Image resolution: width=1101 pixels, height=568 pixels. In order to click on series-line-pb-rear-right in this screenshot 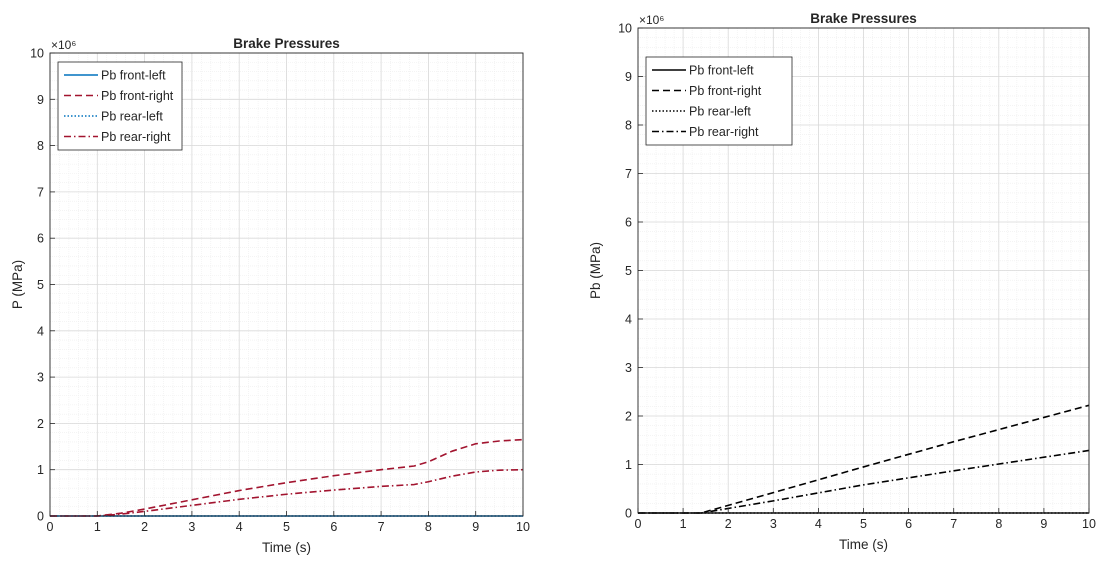, I will do `click(287, 492)`.